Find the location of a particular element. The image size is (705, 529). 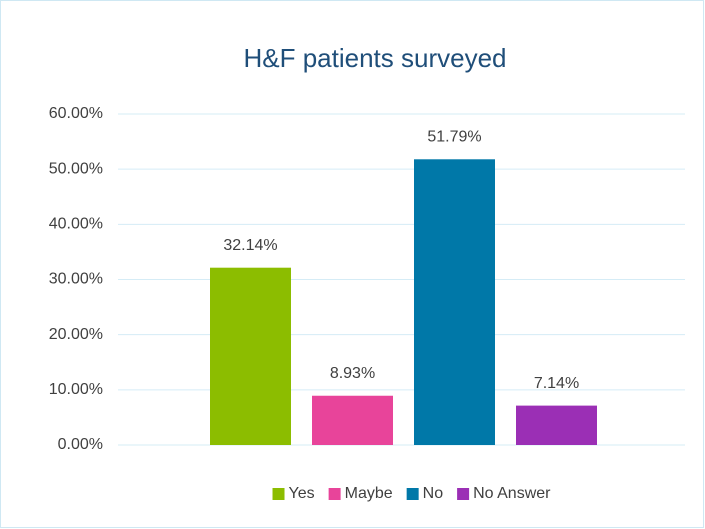

data-label: 7.14% is located at coordinates (556, 383).